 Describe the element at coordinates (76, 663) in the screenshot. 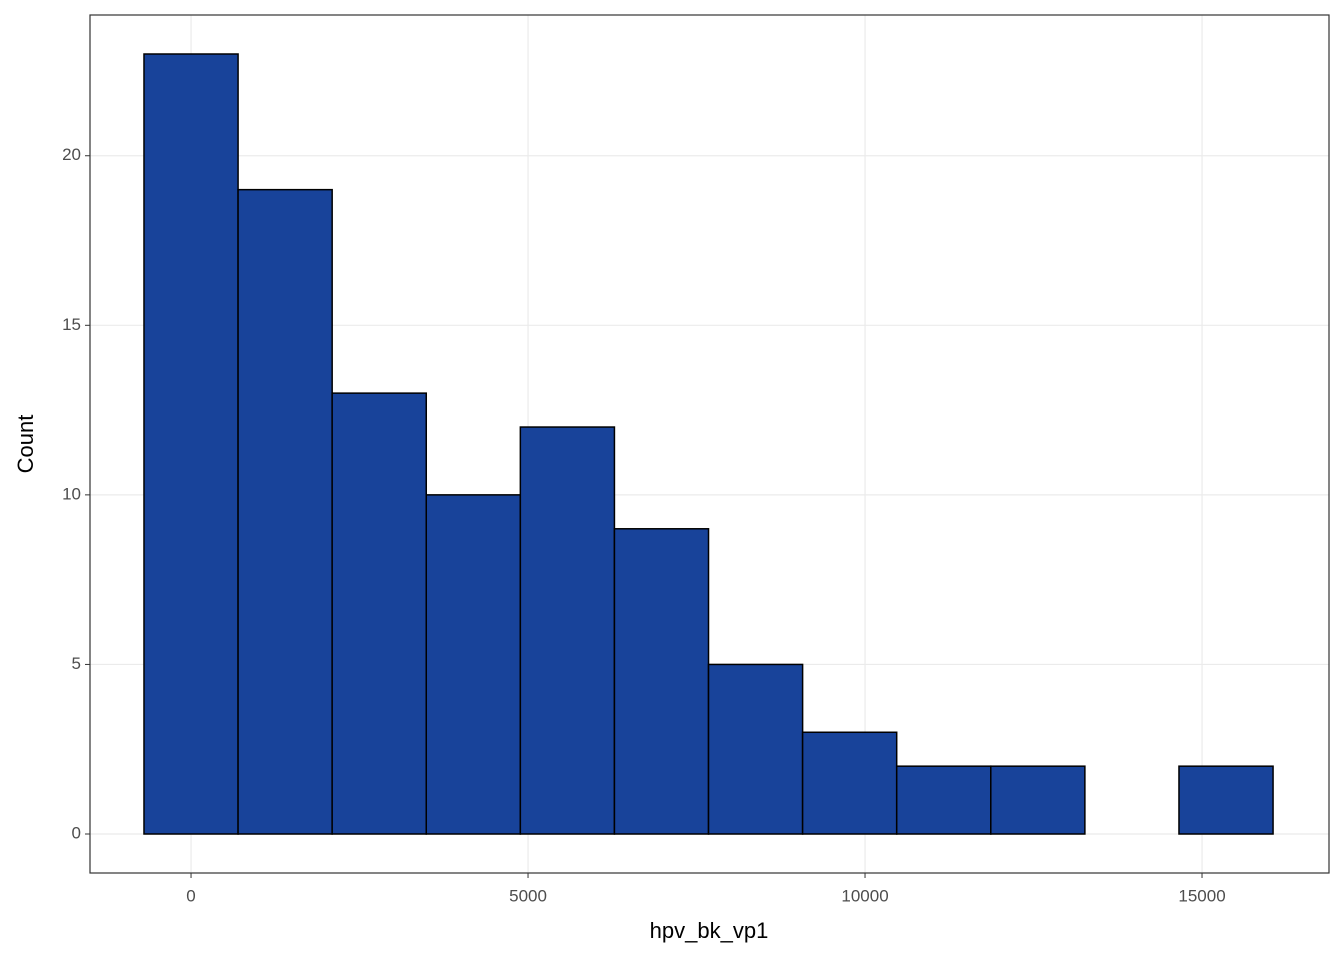

I see `y-tick-label: 5` at that location.